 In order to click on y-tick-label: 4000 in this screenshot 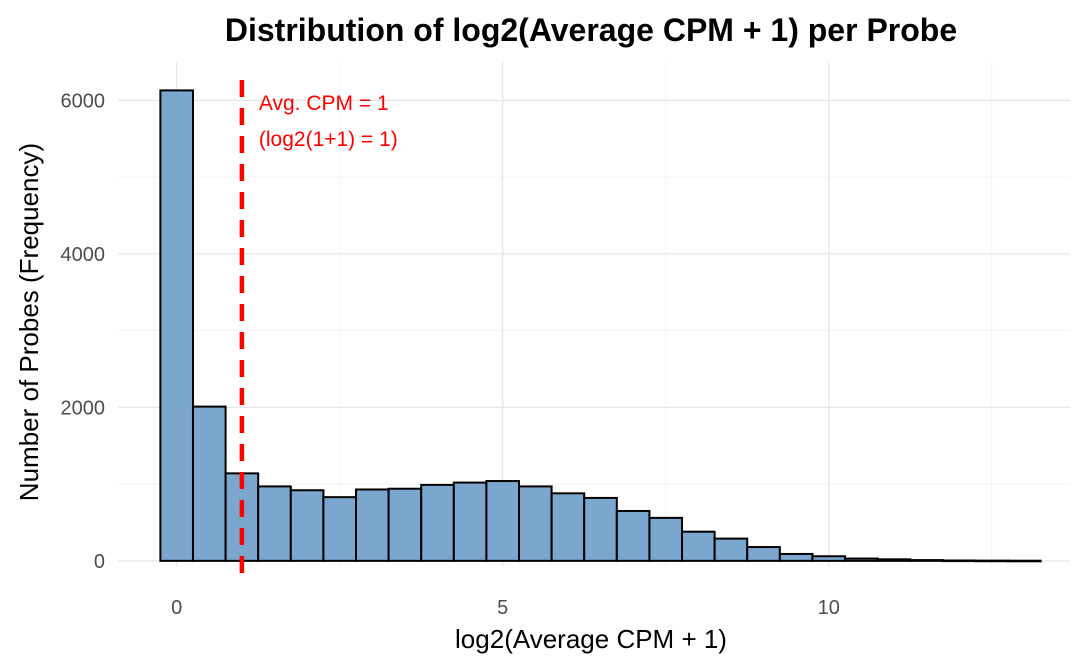, I will do `click(83, 255)`.